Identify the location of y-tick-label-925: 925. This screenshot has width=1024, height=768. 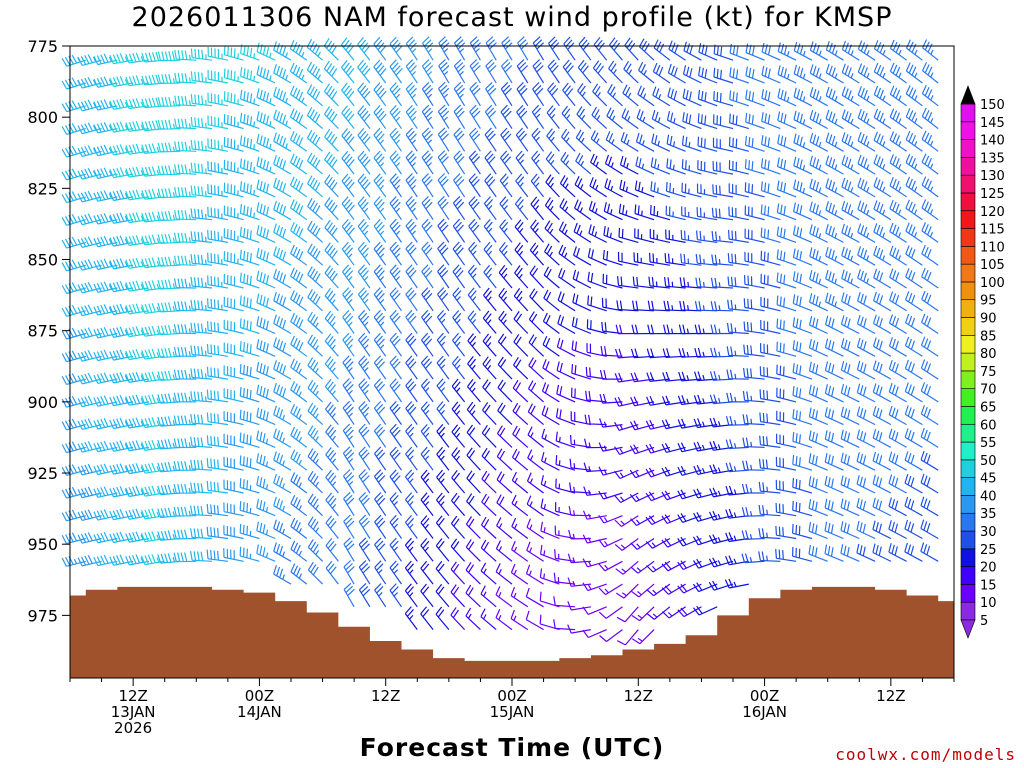
(42, 473).